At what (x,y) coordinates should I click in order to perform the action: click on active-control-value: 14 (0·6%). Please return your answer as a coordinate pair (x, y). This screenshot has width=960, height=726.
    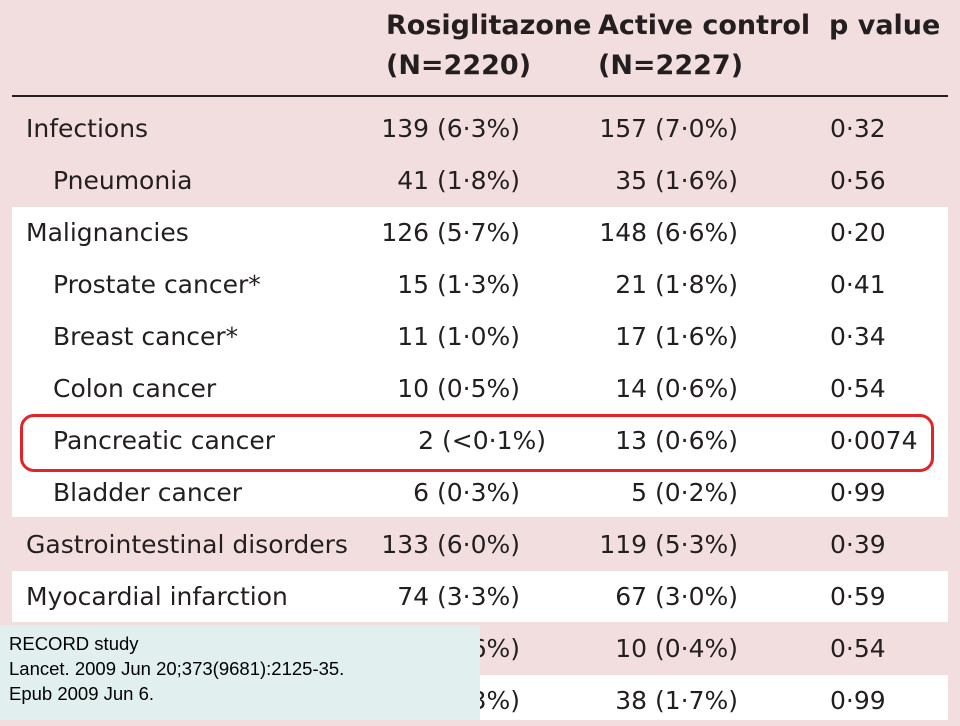
    Looking at the image, I should click on (676, 388).